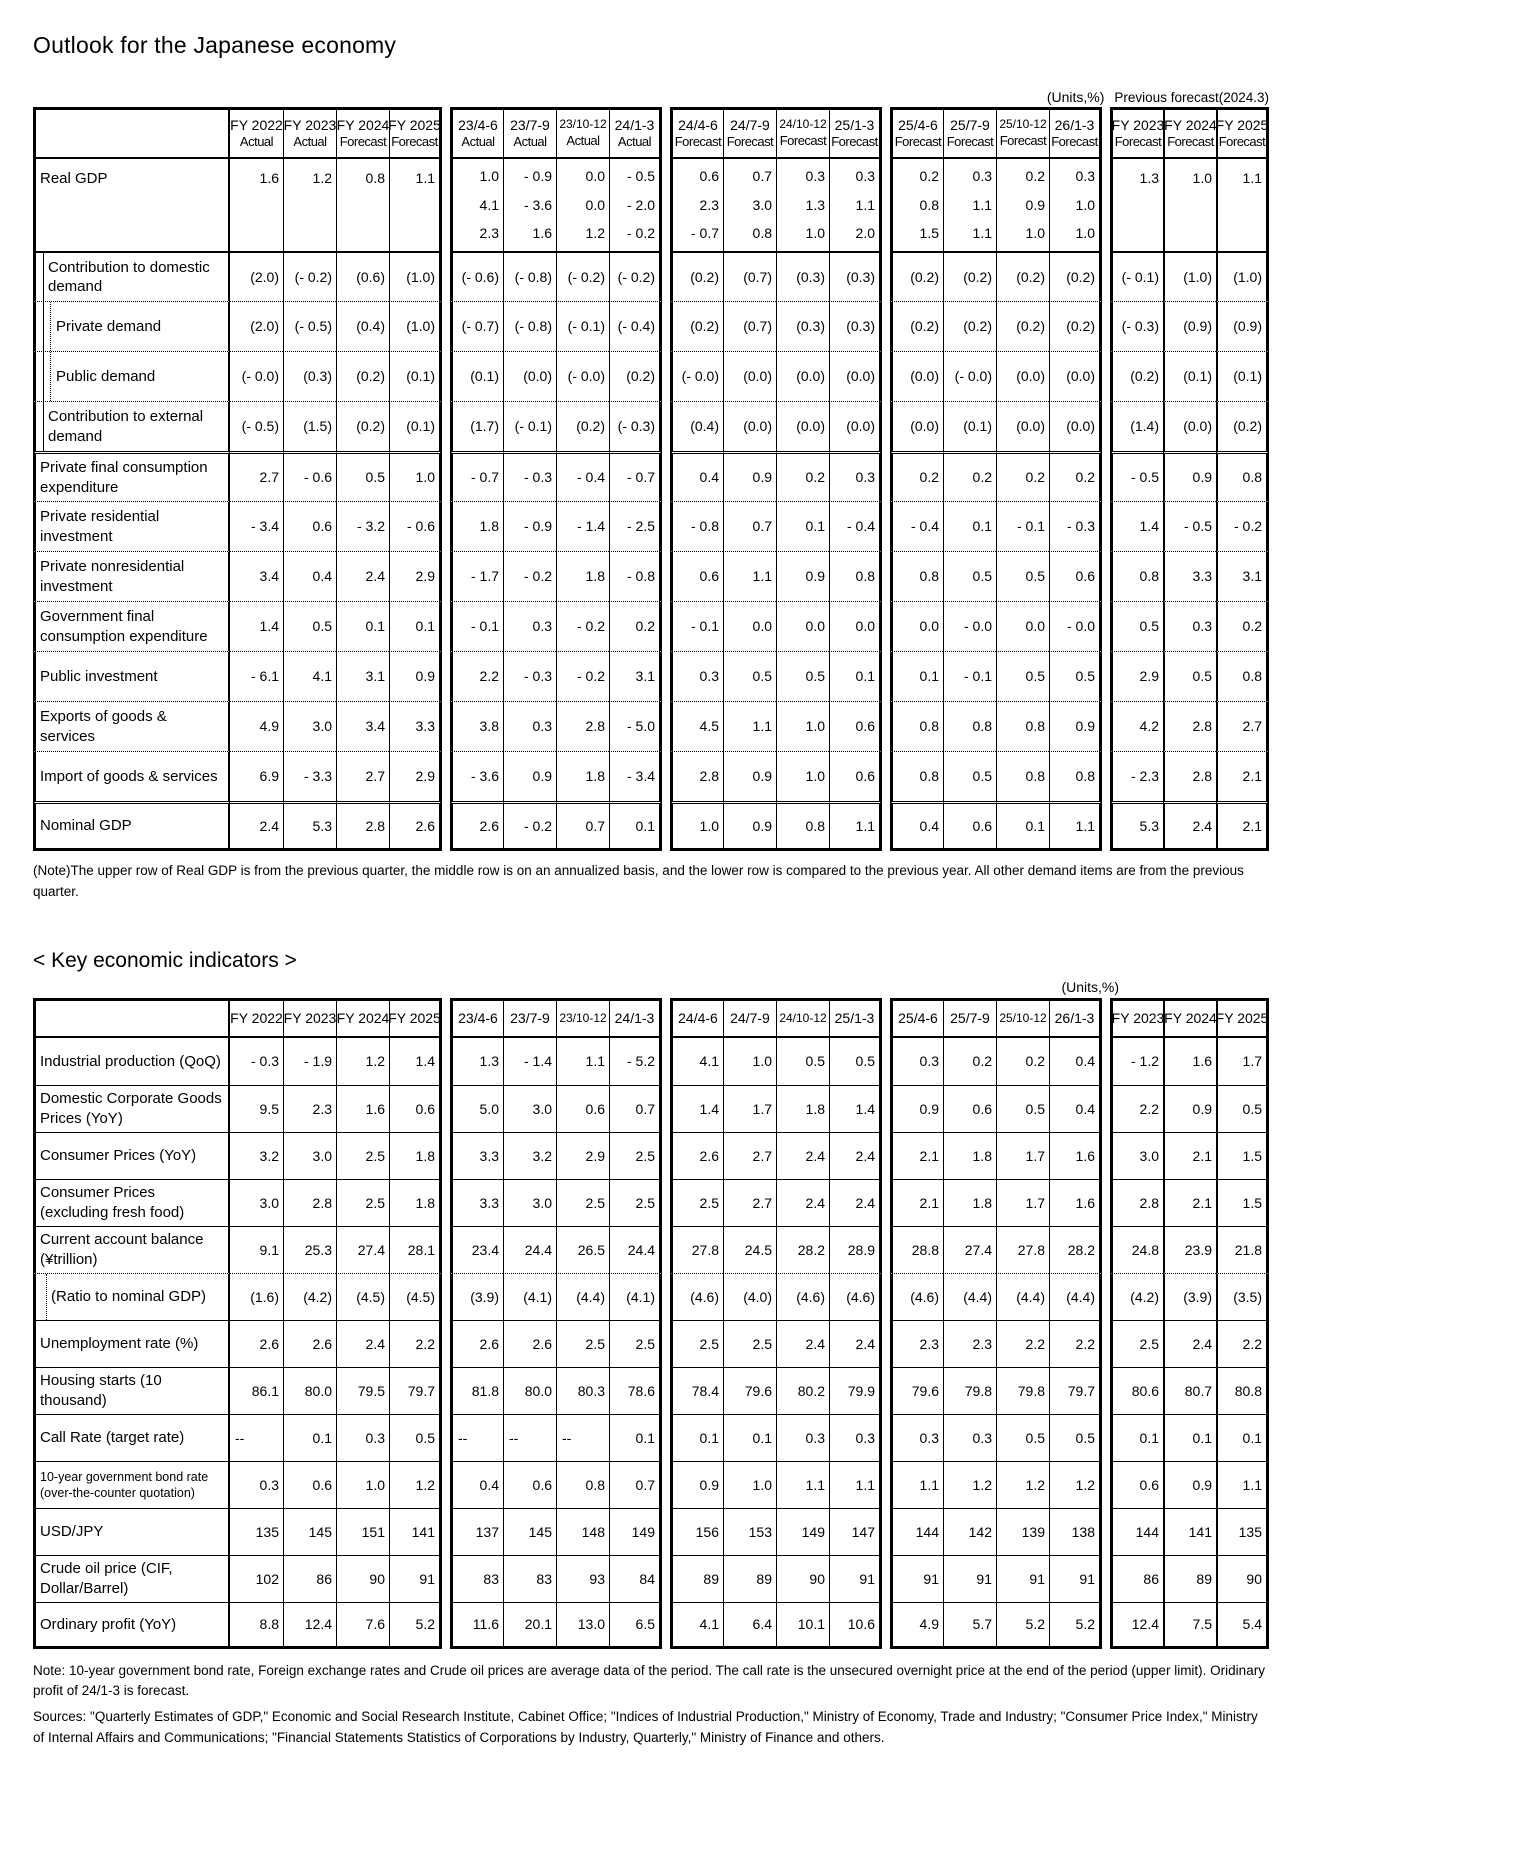  I want to click on value-cell: 0.0, so click(916, 626).